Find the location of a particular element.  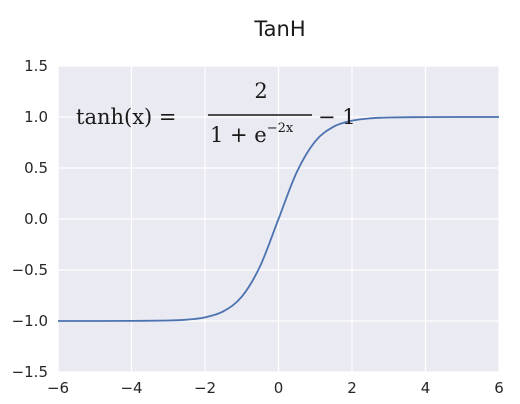

formula-annotation: tanh(x) = 2 1 + e−2x − 1 is located at coordinates (216, 113).